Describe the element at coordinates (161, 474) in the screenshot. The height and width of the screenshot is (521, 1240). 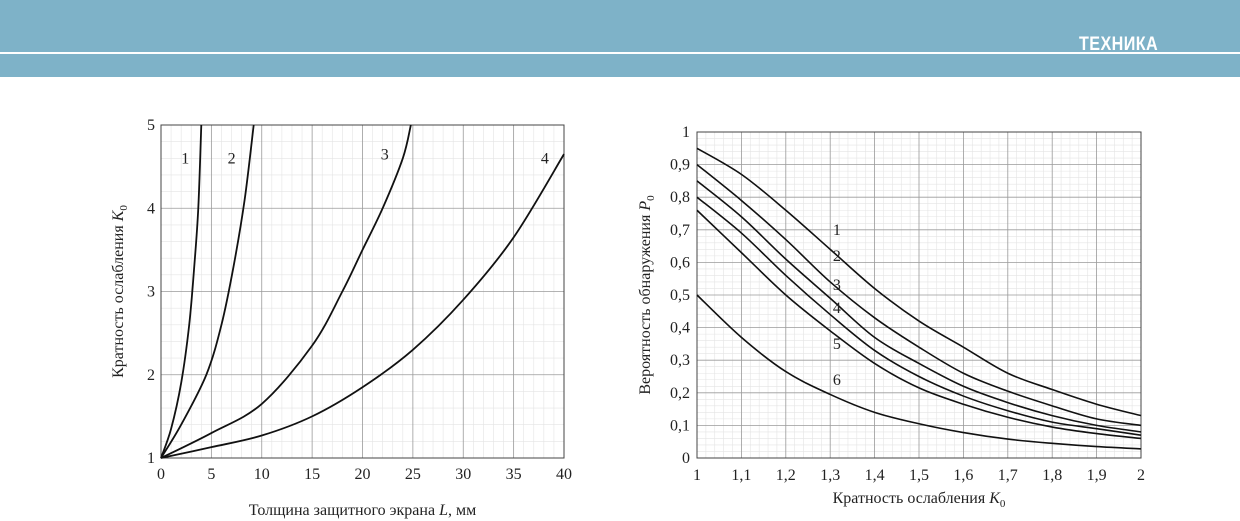
I see `x-tick-label: 0` at that location.